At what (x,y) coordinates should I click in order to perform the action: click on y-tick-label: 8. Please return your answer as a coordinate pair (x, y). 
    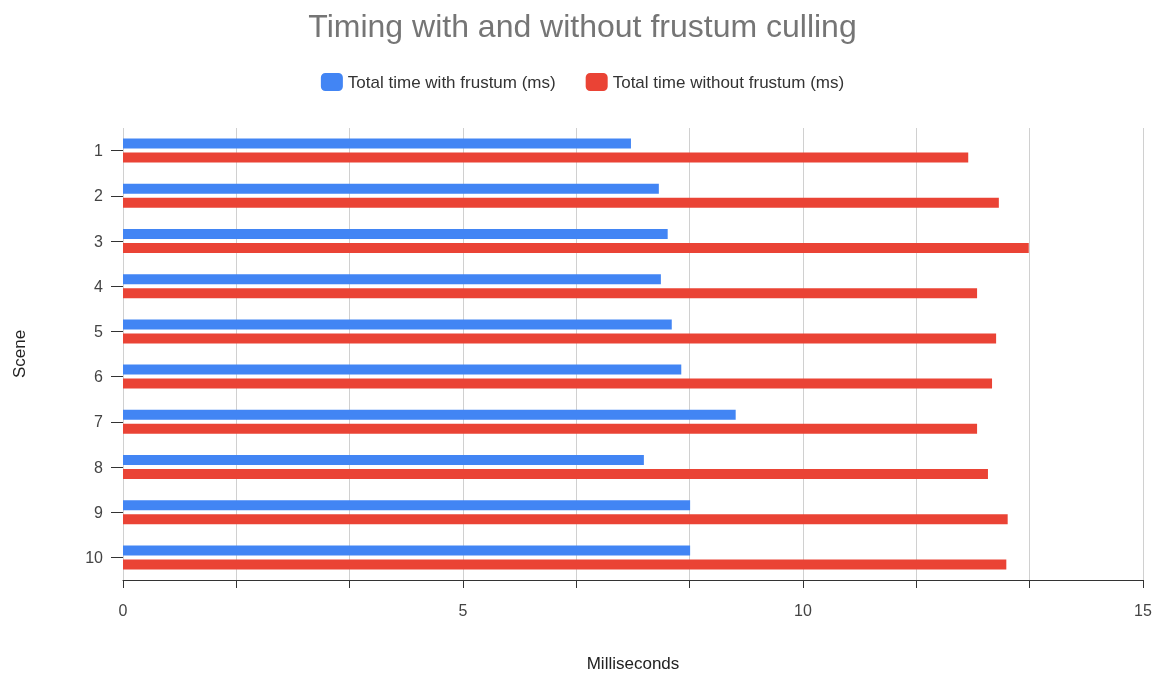
    Looking at the image, I should click on (99, 467).